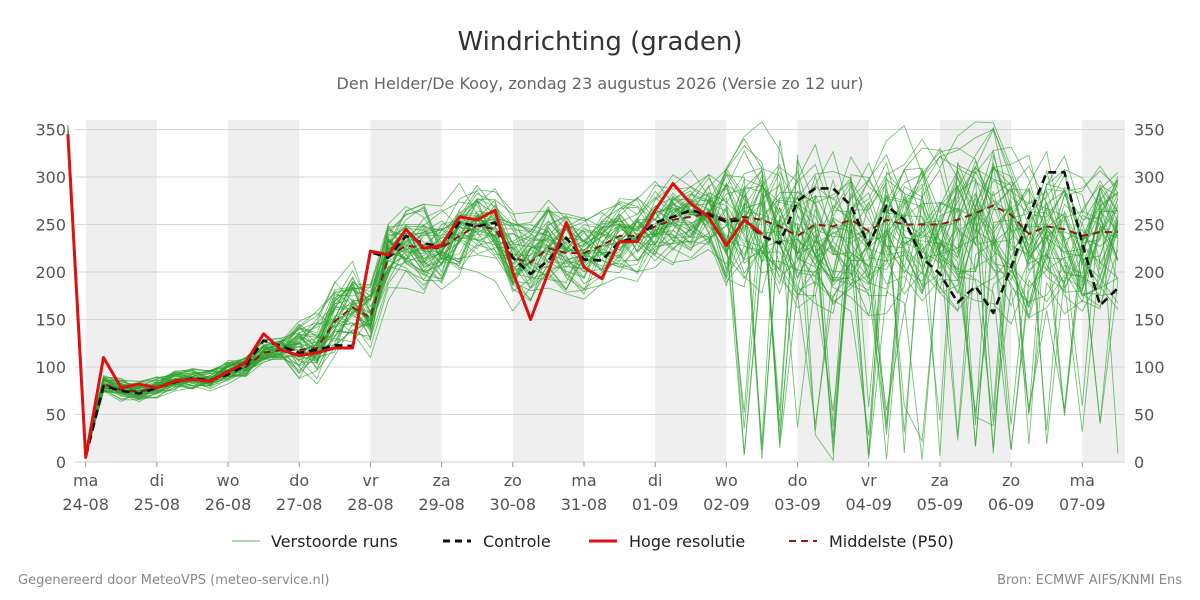 The height and width of the screenshot is (600, 1200). I want to click on x-tick-day-13: zo, so click(1011, 480).